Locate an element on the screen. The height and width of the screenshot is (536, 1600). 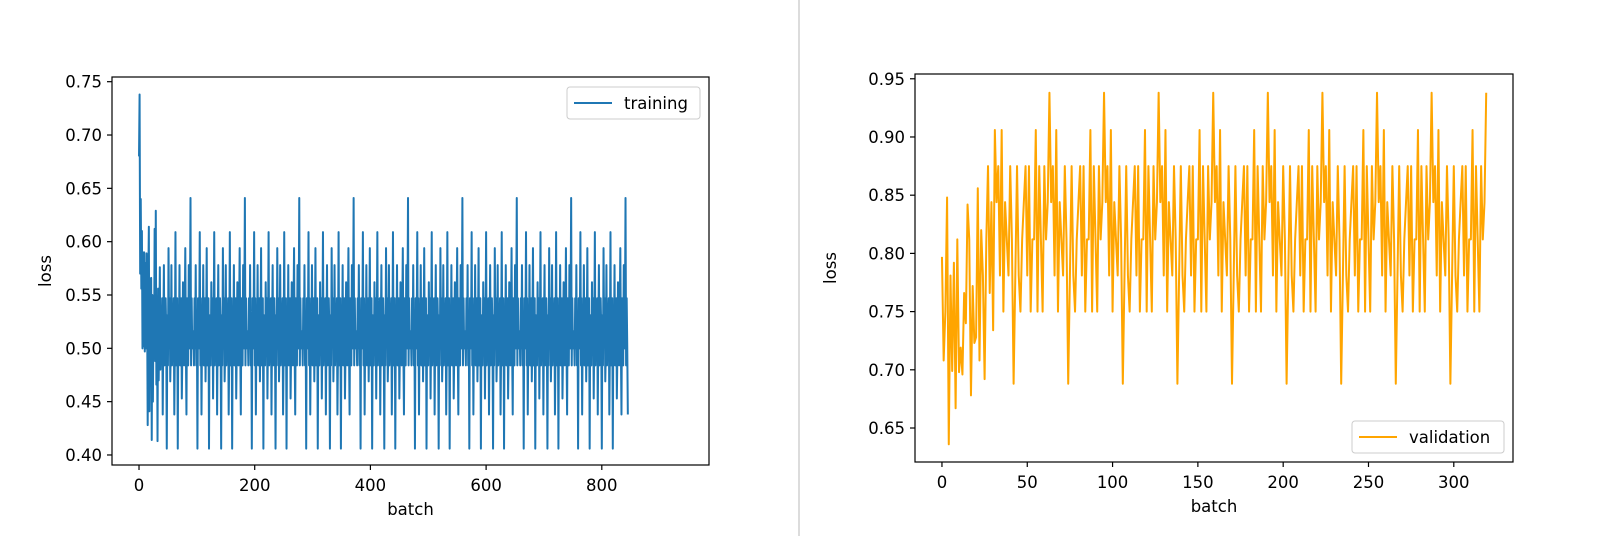
y-tick-label: 0.40 is located at coordinates (83, 455).